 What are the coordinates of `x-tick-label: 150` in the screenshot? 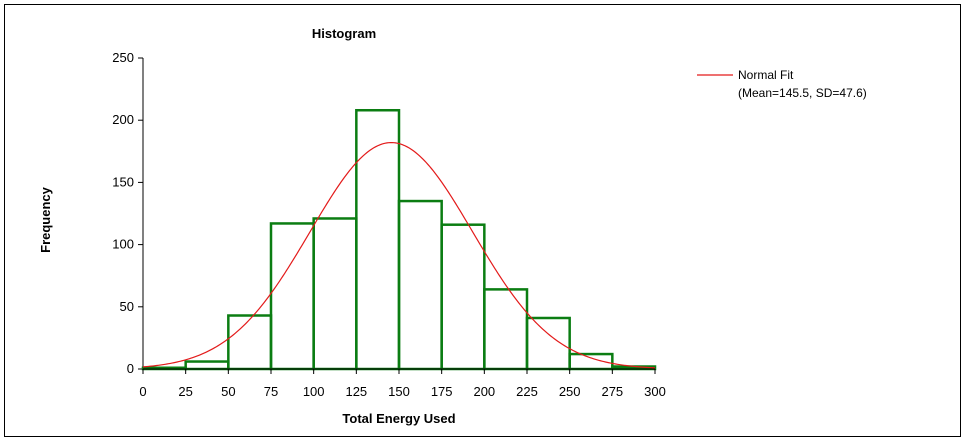 It's located at (399, 391).